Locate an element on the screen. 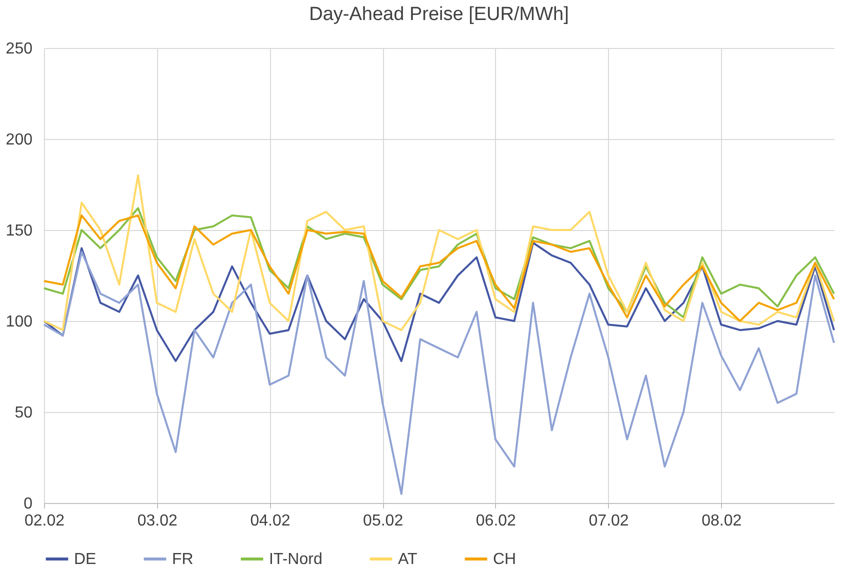 This screenshot has height=580, width=848. x-tick-label: 08.02 is located at coordinates (722, 521).